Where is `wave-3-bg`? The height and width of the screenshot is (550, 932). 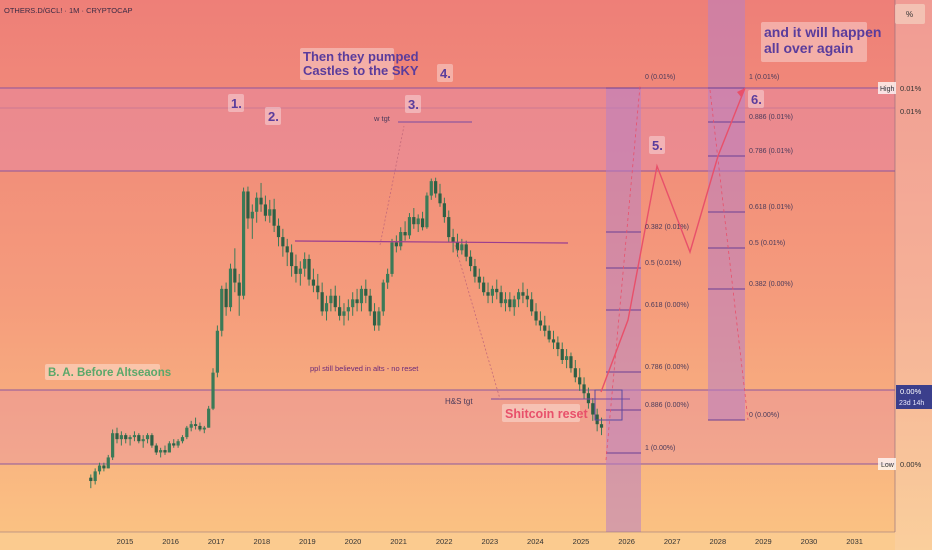 wave-3-bg is located at coordinates (413, 104).